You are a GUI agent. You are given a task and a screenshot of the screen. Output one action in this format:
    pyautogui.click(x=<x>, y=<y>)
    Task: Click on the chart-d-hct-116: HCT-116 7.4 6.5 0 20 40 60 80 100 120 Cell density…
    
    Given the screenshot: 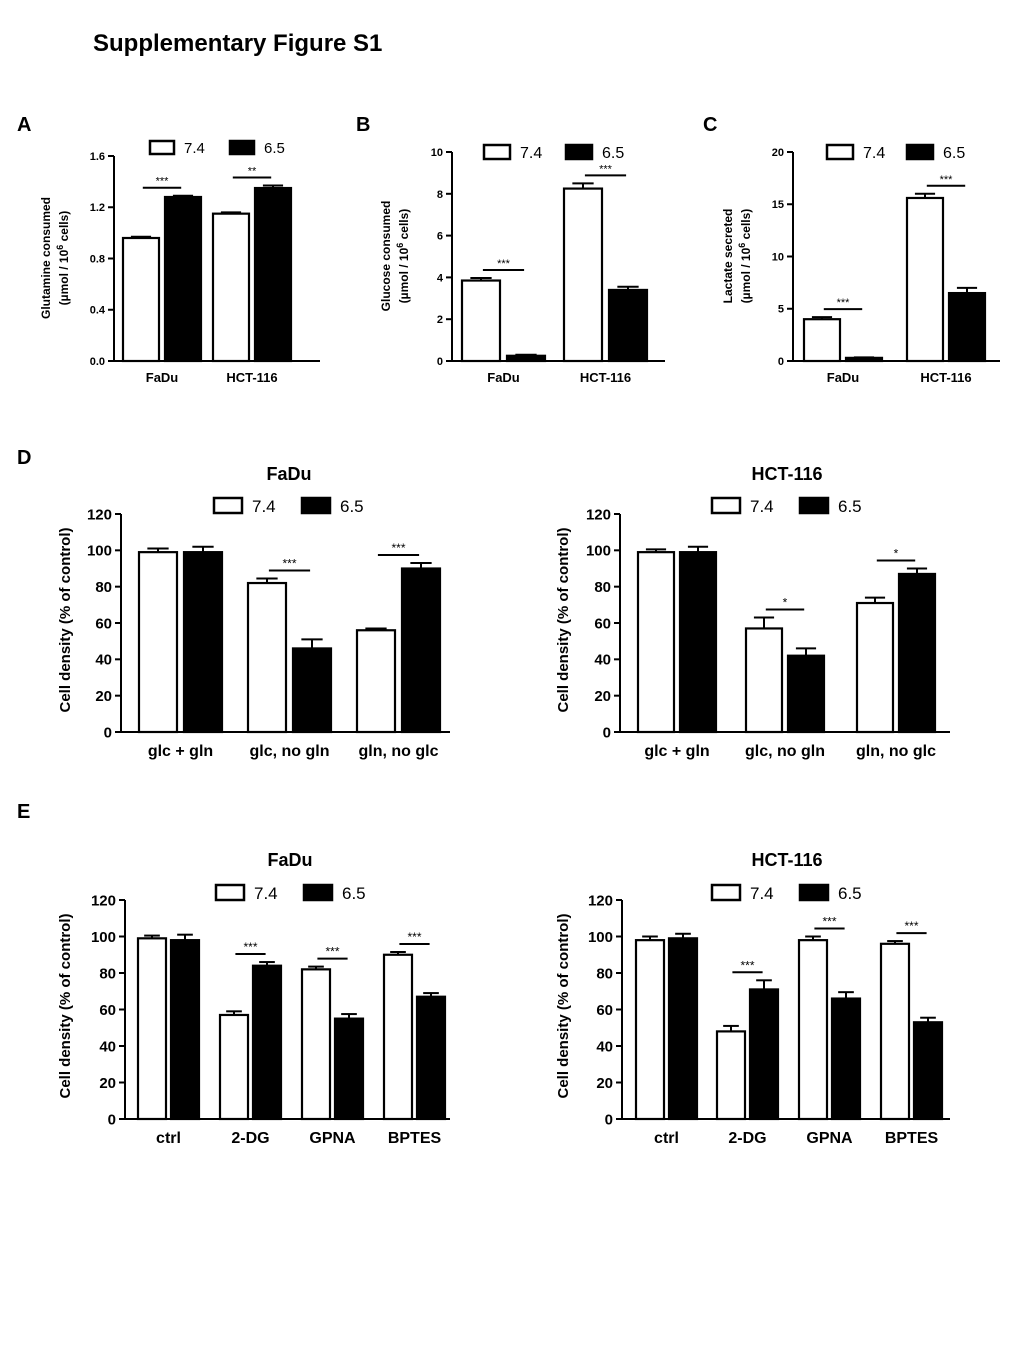 What is the action you would take?
    pyautogui.click(x=752, y=612)
    